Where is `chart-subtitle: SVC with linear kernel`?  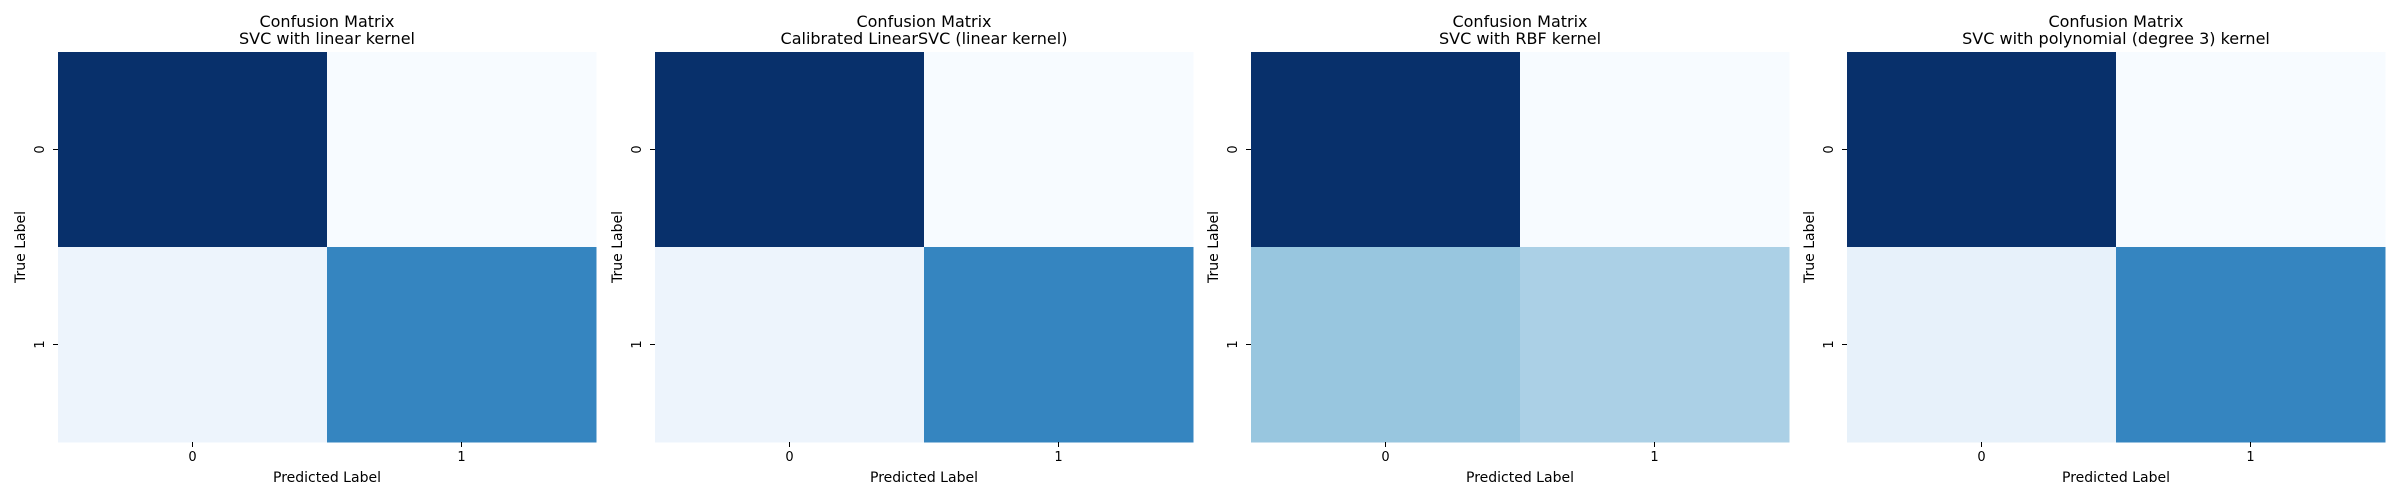
chart-subtitle: SVC with linear kernel is located at coordinates (327, 38).